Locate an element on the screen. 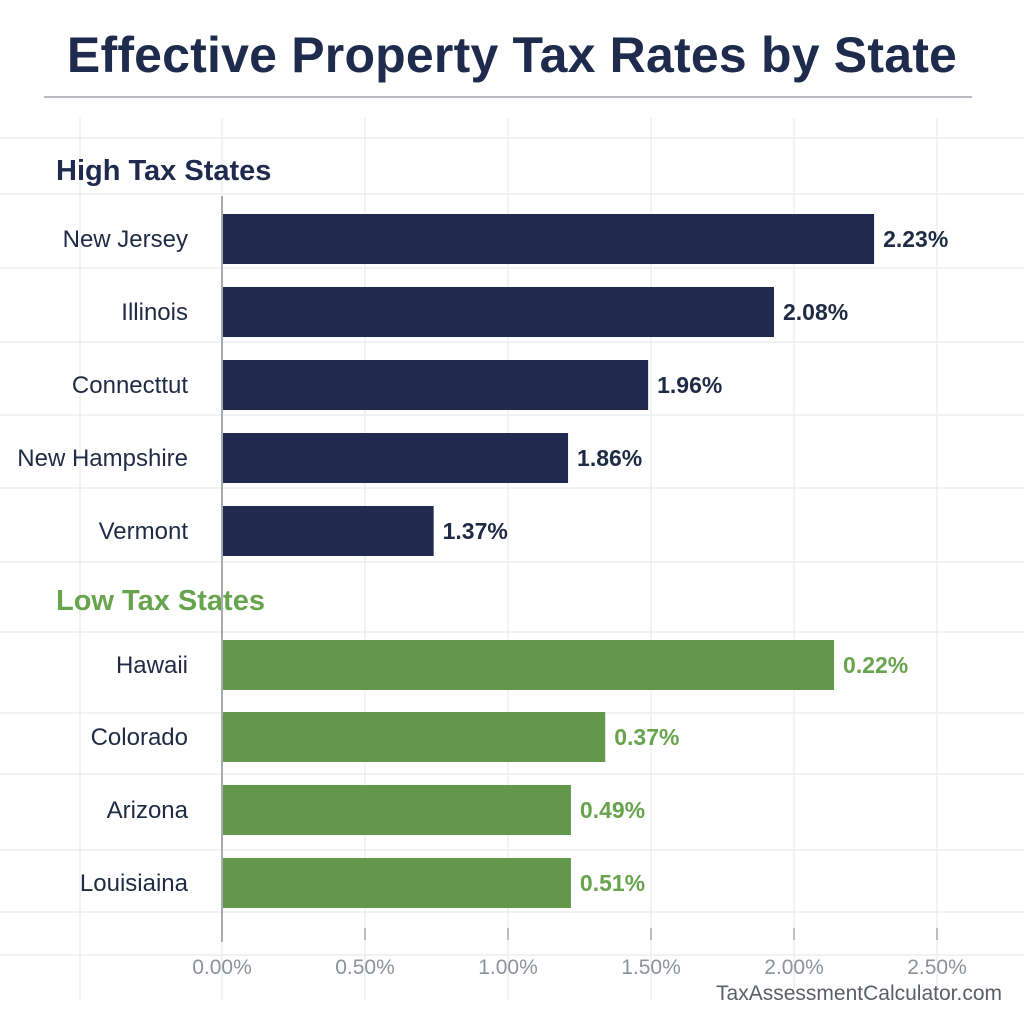  category-label: Vermont is located at coordinates (144, 531).